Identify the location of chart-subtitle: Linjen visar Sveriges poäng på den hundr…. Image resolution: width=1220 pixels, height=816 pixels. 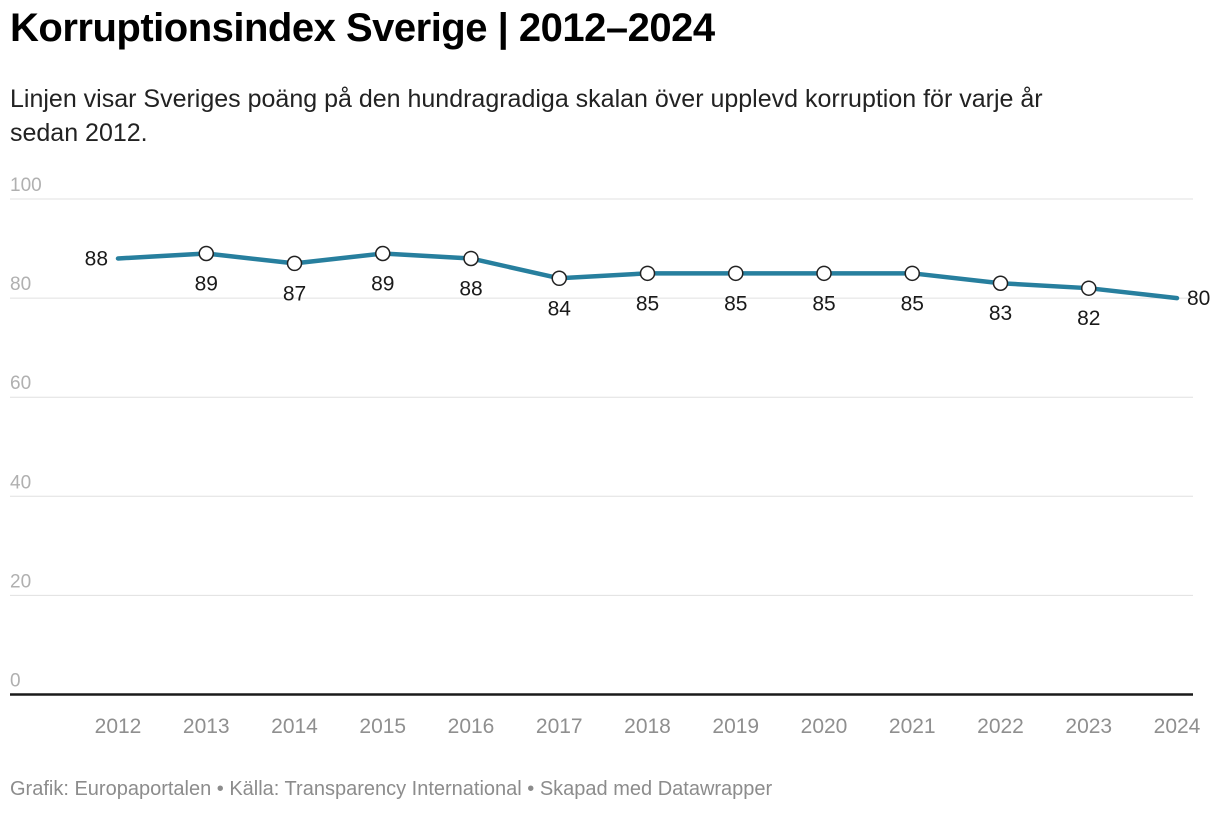
(595, 116).